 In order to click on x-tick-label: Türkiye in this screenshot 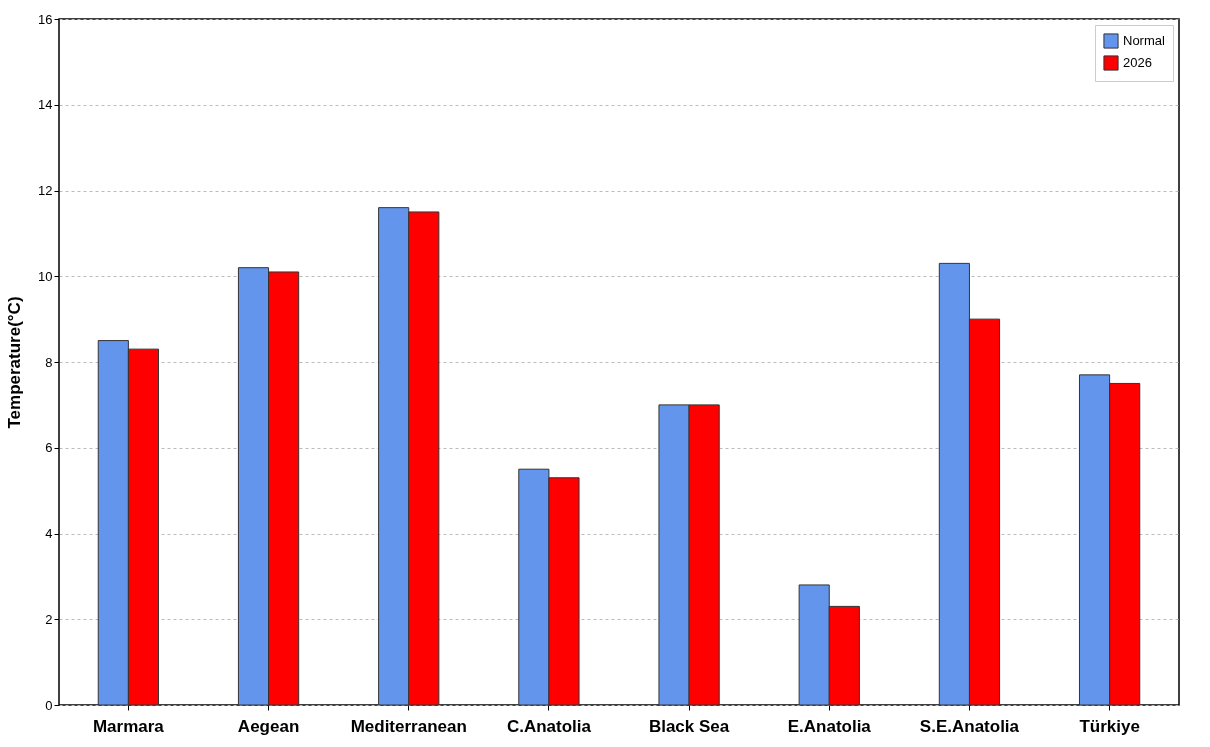, I will do `click(1109, 726)`.